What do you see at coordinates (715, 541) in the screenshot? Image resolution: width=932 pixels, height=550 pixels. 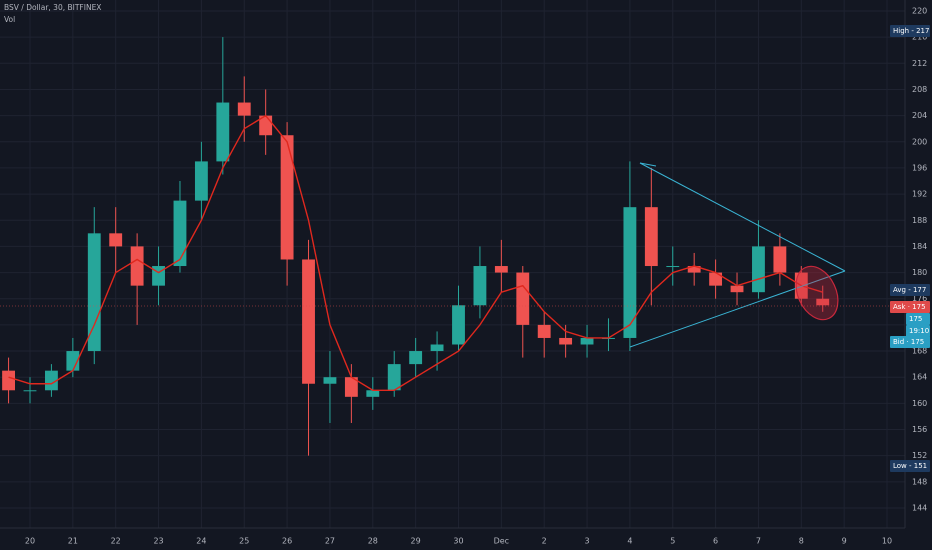 I see `x-tick-label: 6` at bounding box center [715, 541].